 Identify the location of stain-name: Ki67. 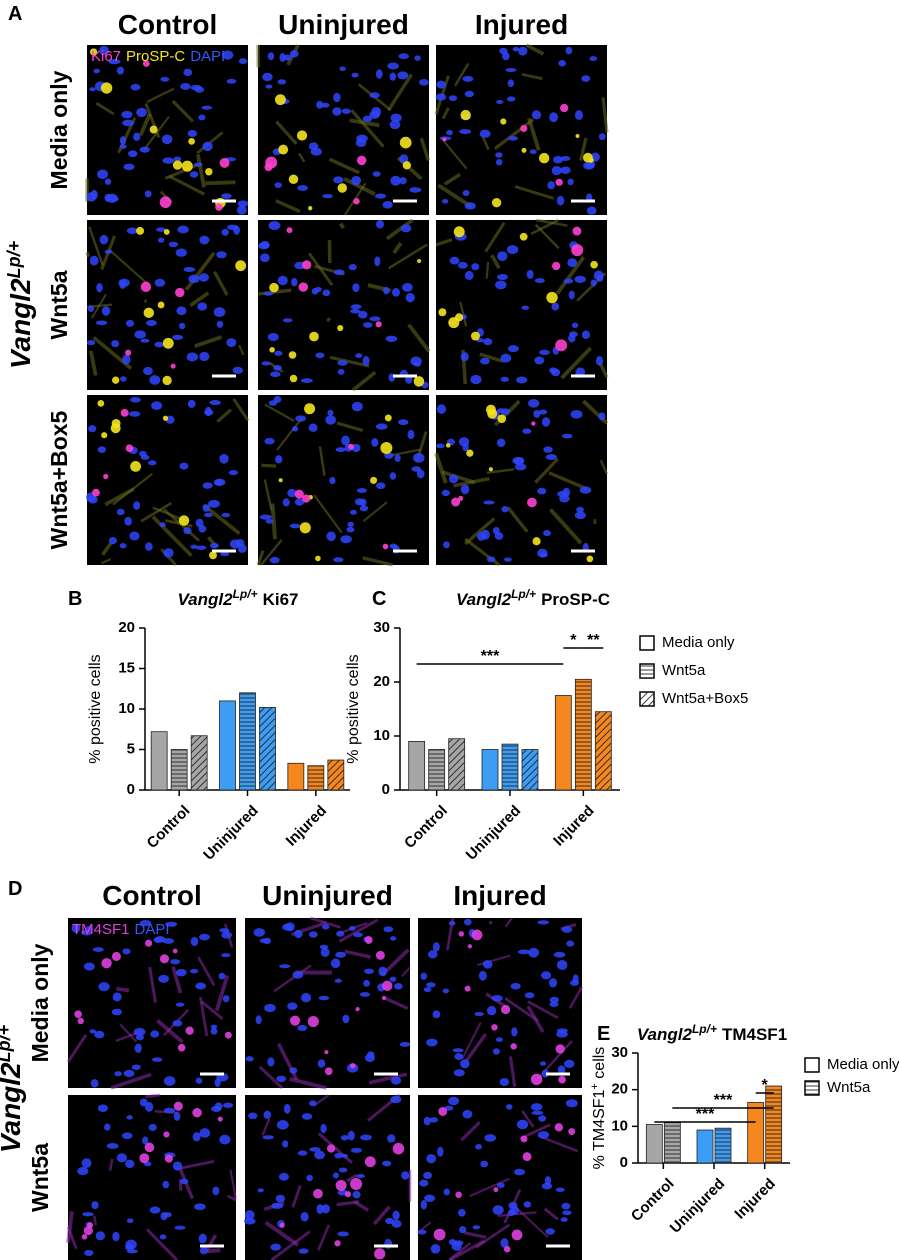
(106, 56).